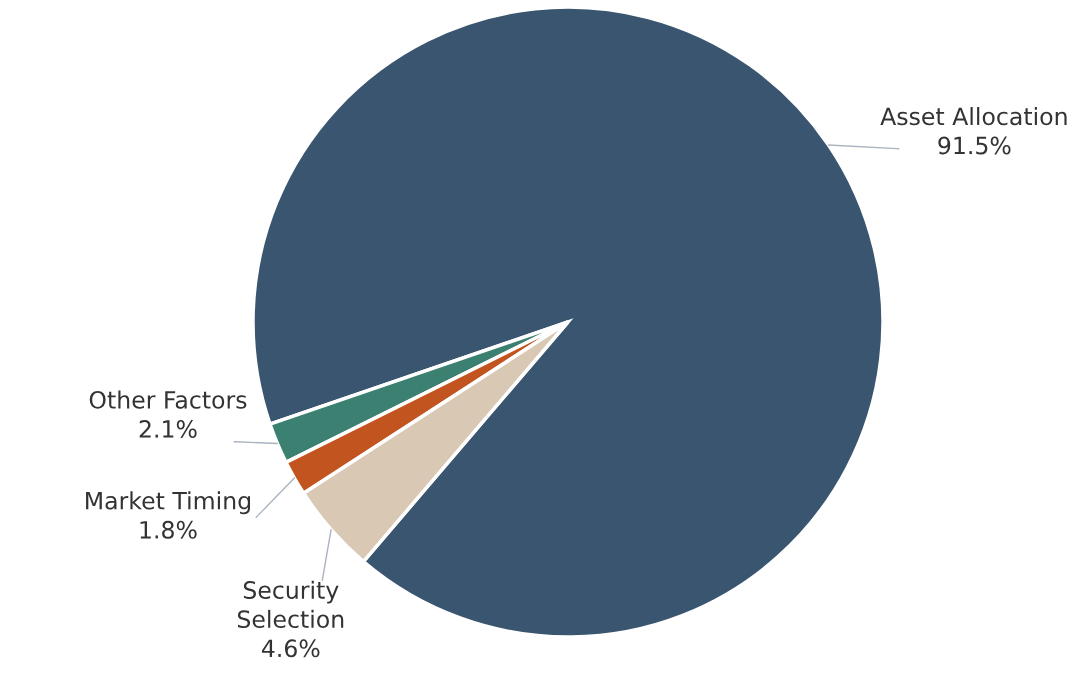 The height and width of the screenshot is (687, 1091). What do you see at coordinates (290, 648) in the screenshot?
I see `data-label: 4.6%` at bounding box center [290, 648].